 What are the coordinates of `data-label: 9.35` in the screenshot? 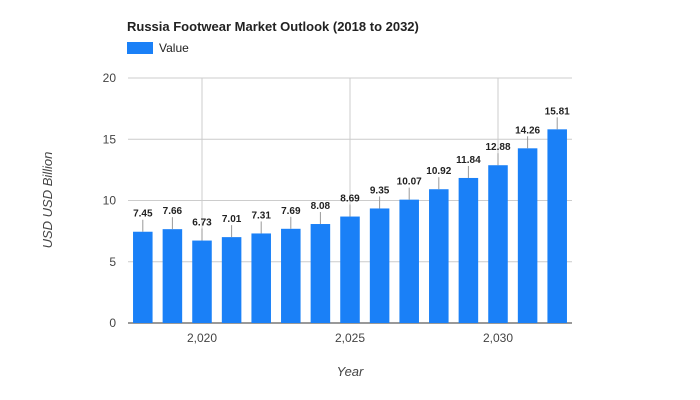 It's located at (380, 190).